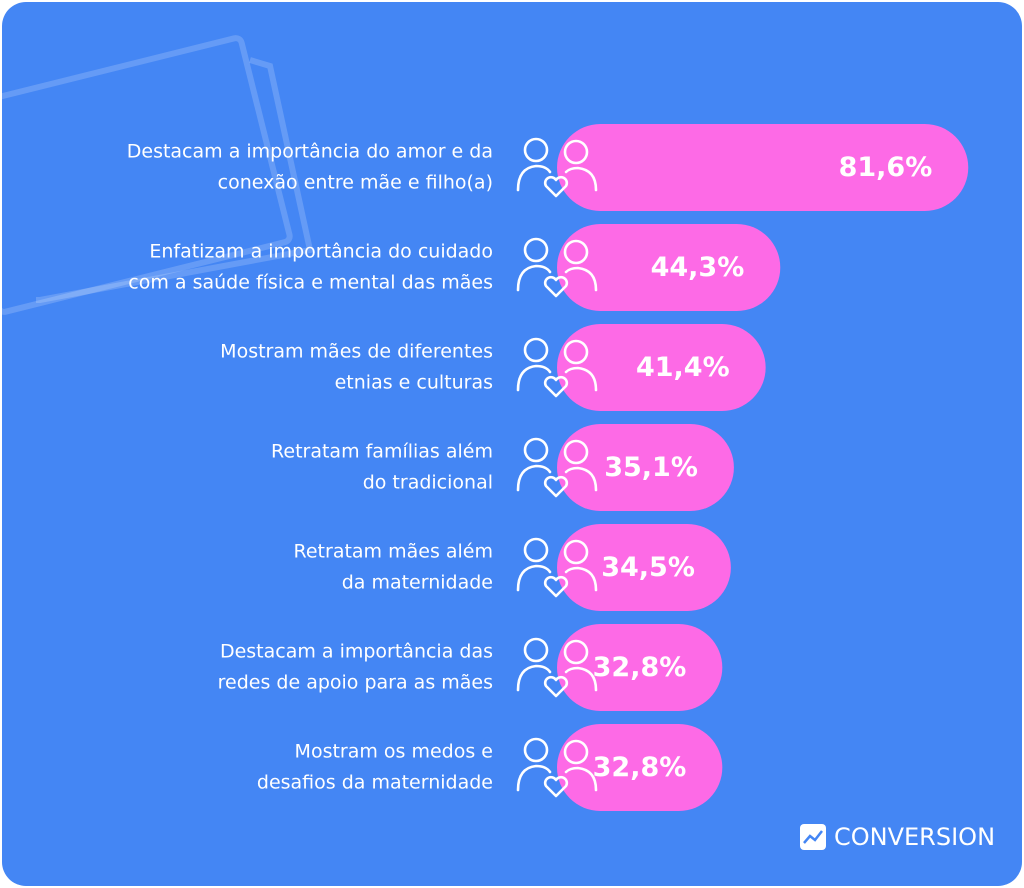 The width and height of the screenshot is (1024, 888). What do you see at coordinates (417, 583) in the screenshot?
I see `category-label: da maternidade` at bounding box center [417, 583].